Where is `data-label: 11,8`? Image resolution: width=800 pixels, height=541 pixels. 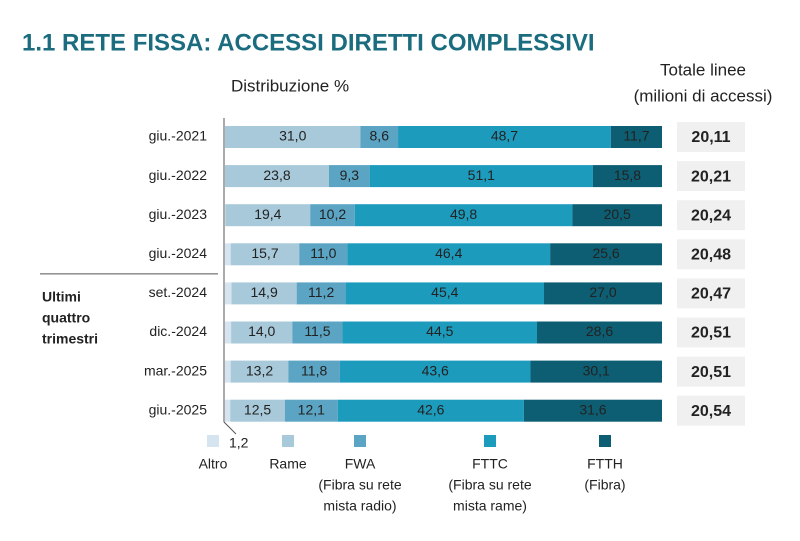
data-label: 11,8 is located at coordinates (314, 370).